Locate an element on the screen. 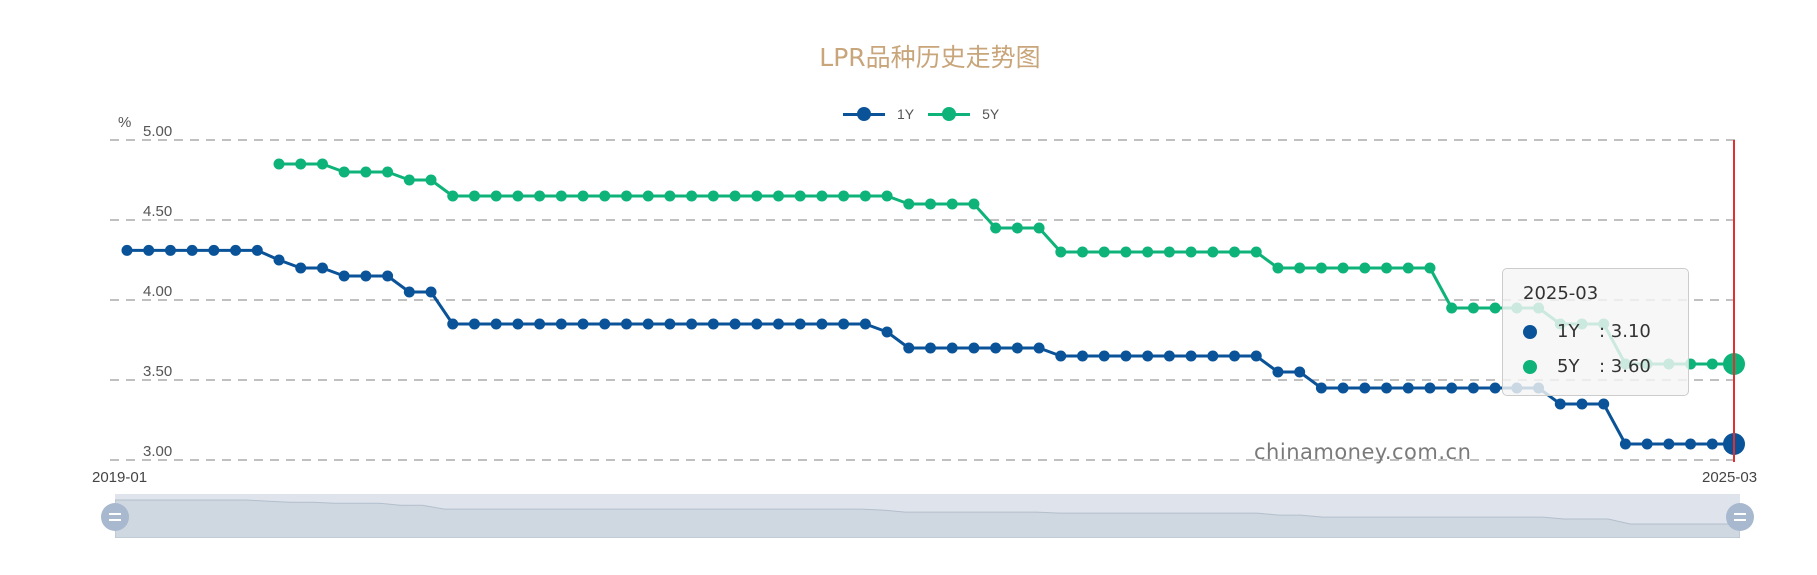  legend: 1Y 5Y is located at coordinates (921, 114).